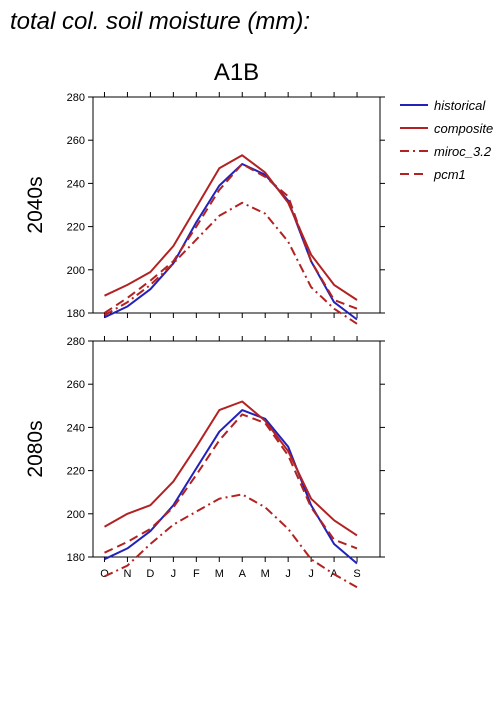  I want to click on legend-entry: miroc_3.2, so click(463, 151).